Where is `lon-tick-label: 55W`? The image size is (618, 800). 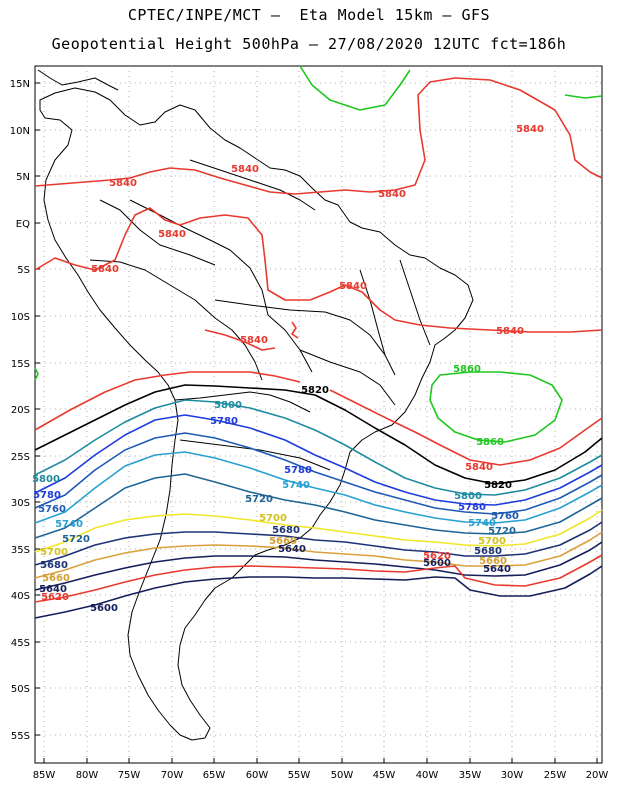
lon-tick-label: 55W is located at coordinates (299, 775).